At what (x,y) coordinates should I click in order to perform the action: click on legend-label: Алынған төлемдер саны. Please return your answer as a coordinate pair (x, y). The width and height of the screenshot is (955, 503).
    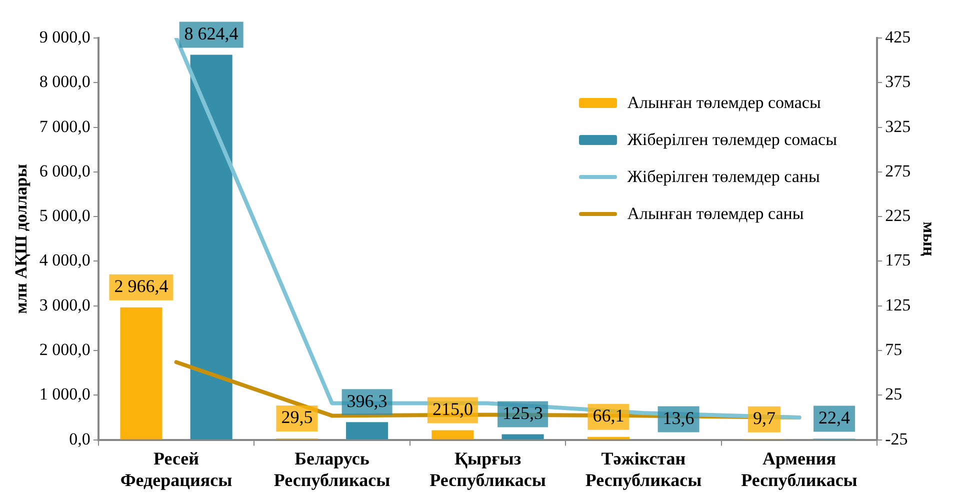
    Looking at the image, I should click on (715, 214).